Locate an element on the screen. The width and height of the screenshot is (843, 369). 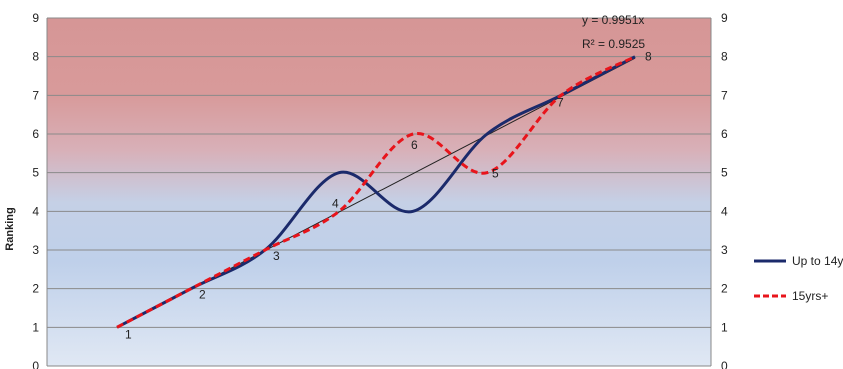
y-tick-label-right: 4 is located at coordinates (724, 211).